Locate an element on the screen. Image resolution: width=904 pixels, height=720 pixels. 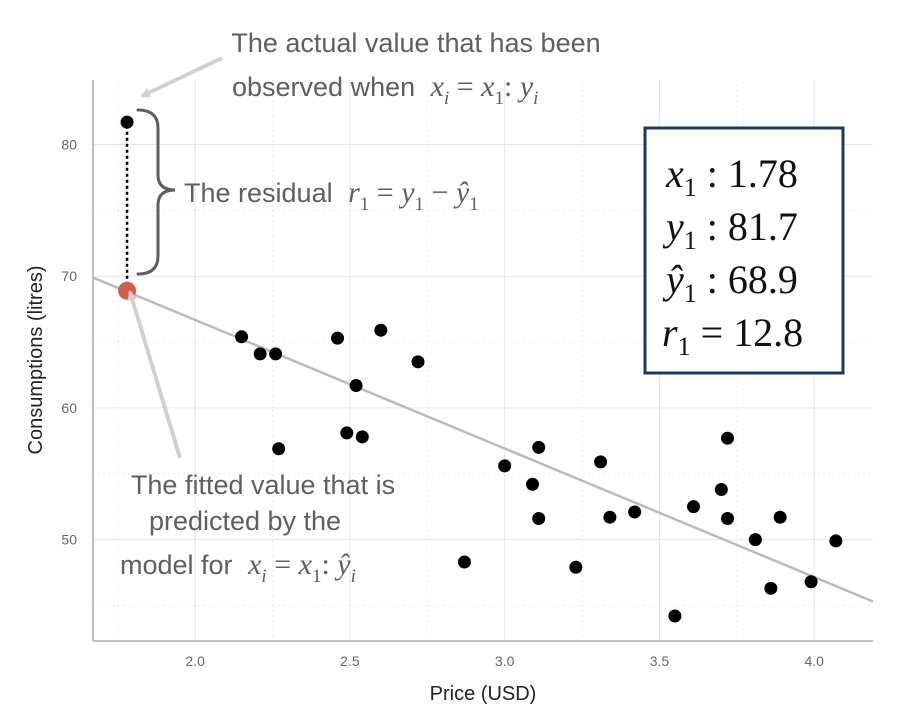
y-axis-title: Consumptions (litres) is located at coordinates (36, 360).